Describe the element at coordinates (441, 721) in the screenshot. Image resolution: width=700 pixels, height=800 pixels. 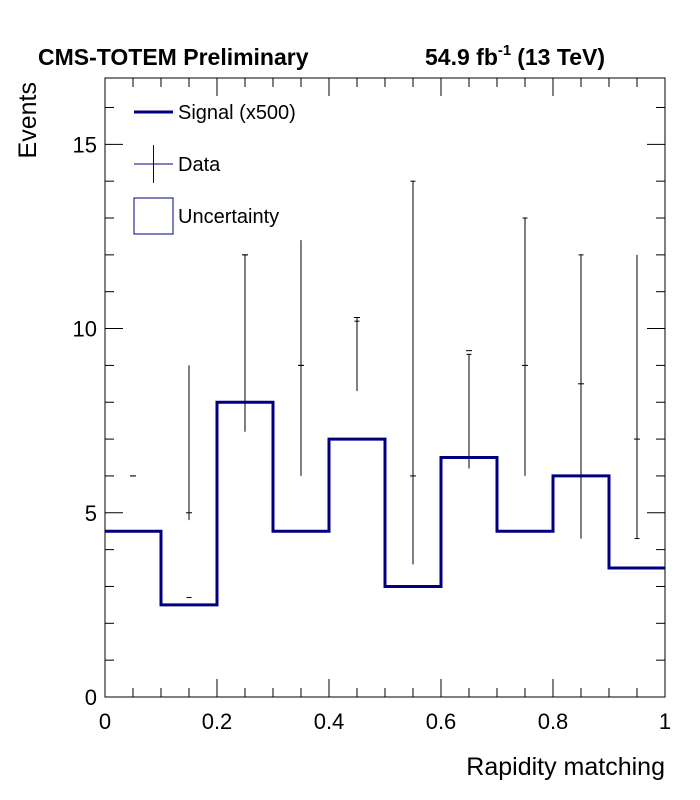
I see `x-tick-label: 0.6` at that location.